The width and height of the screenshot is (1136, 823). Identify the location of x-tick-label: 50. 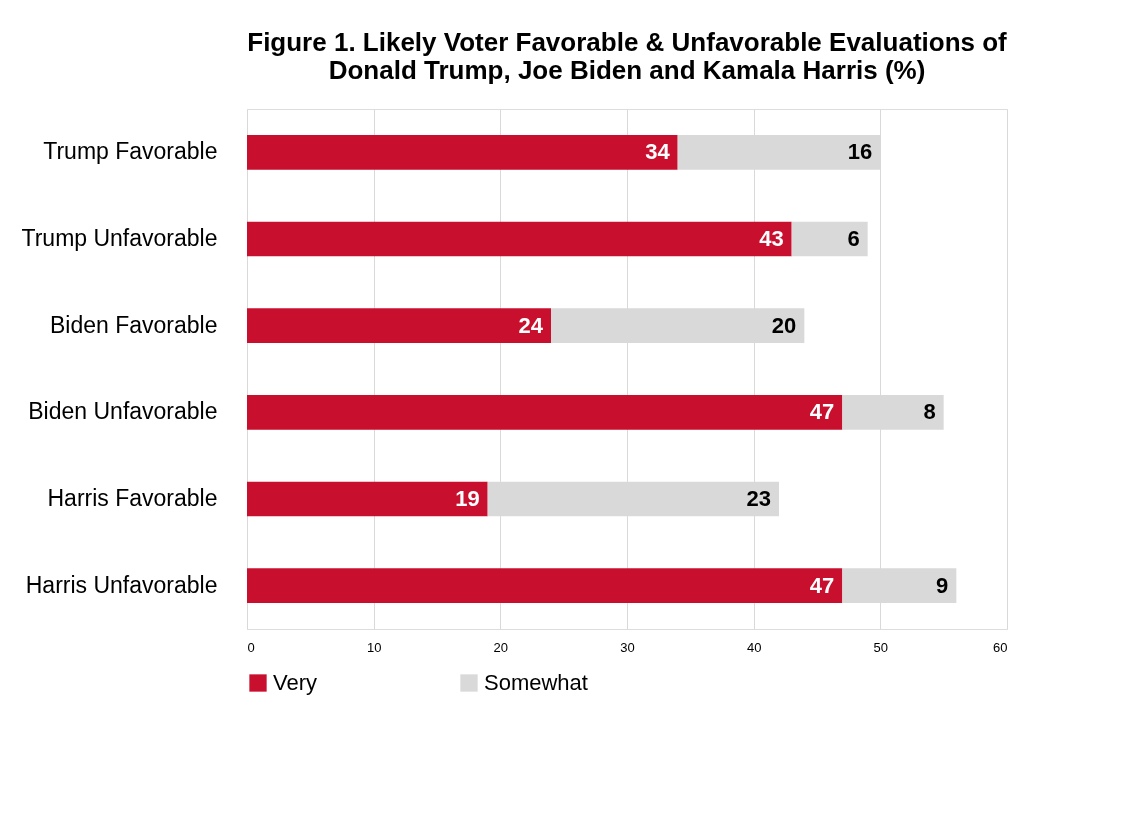
(881, 647).